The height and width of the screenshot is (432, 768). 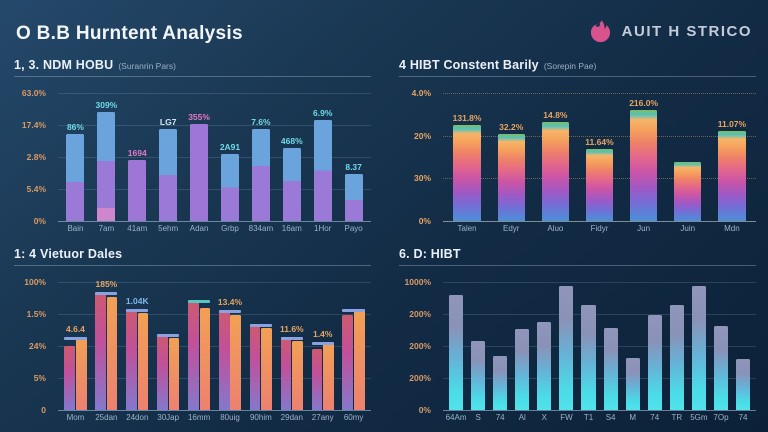 I want to click on bar-value-label: 11.64%, so click(x=599, y=142).